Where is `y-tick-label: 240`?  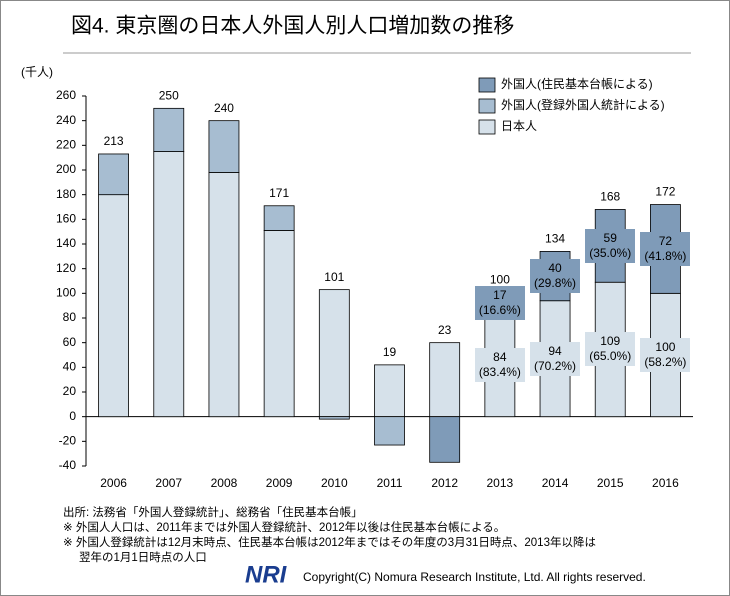 y-tick-label: 240 is located at coordinates (66, 120).